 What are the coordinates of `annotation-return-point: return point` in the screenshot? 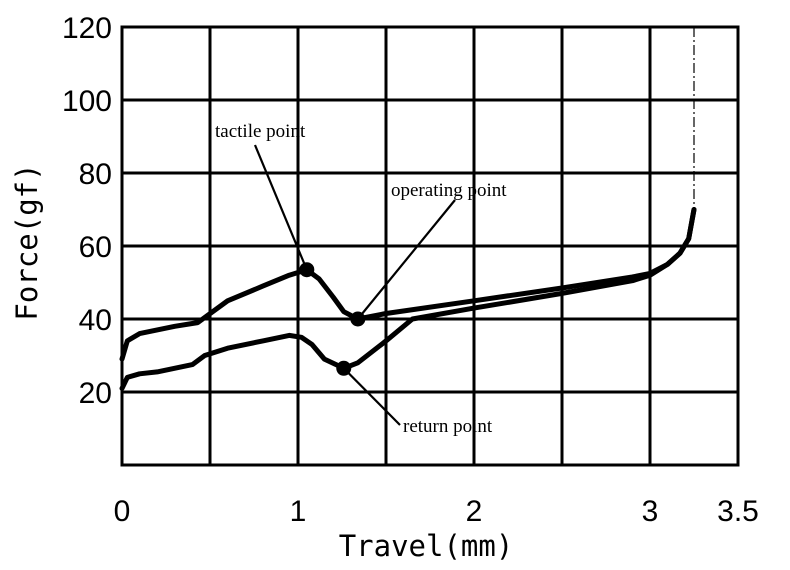 It's located at (448, 426).